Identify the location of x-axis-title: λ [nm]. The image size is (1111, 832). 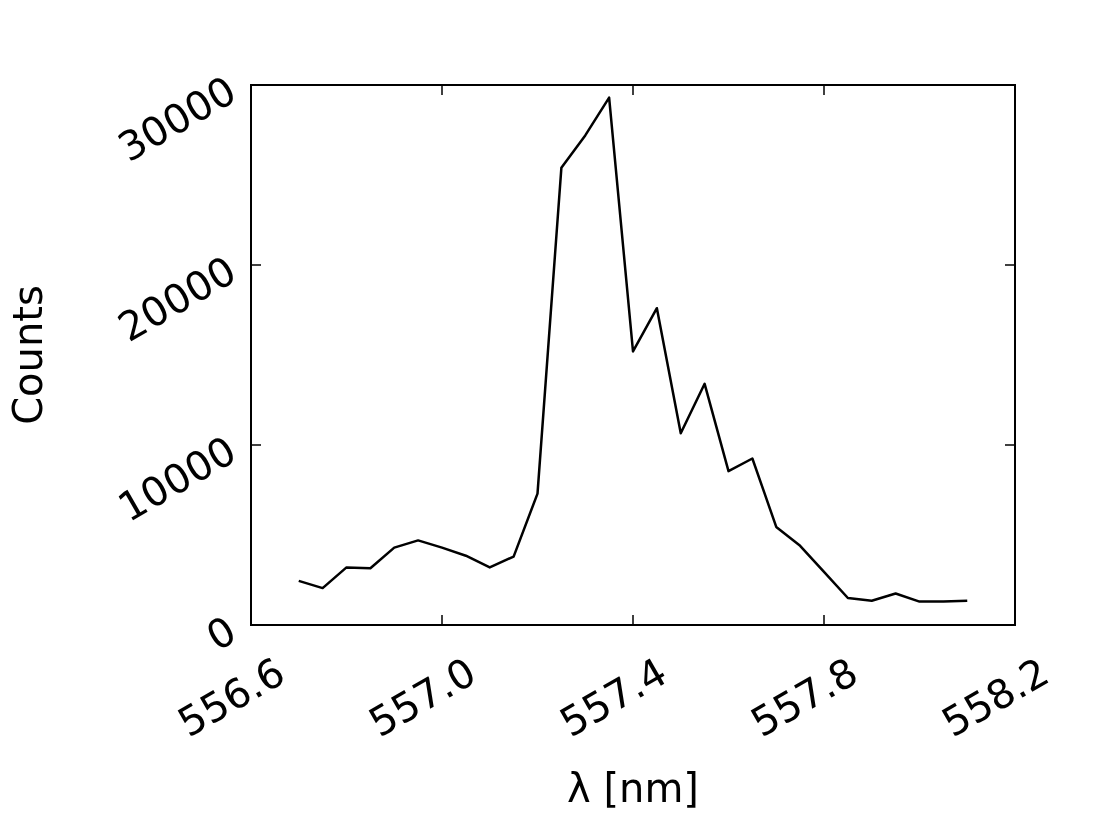
(633, 788).